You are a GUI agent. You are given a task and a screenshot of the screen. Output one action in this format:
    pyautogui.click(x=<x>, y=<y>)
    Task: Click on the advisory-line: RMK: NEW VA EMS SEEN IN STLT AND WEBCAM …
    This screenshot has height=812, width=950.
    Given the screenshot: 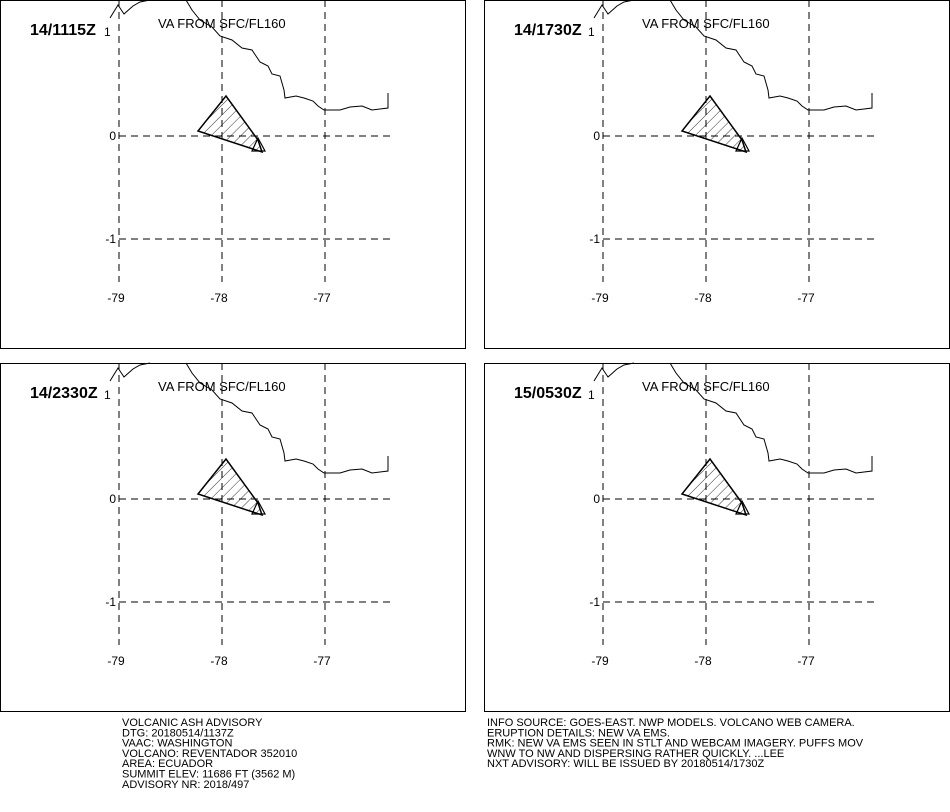 What is the action you would take?
    pyautogui.click(x=675, y=744)
    